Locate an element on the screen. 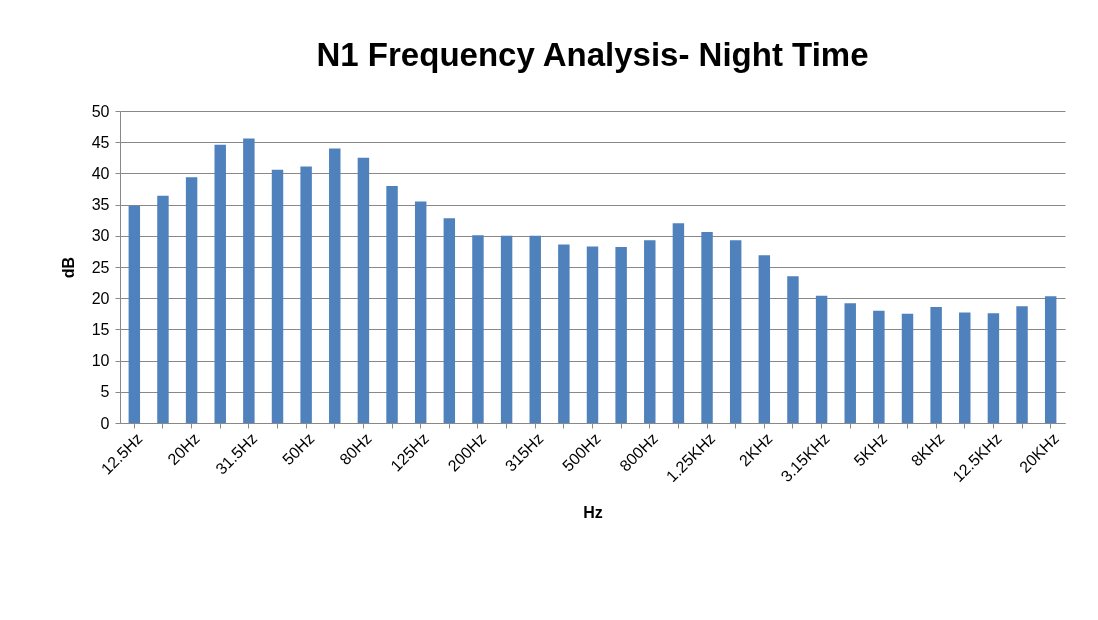 The width and height of the screenshot is (1098, 620). y-tick-label: 25 is located at coordinates (100, 267).